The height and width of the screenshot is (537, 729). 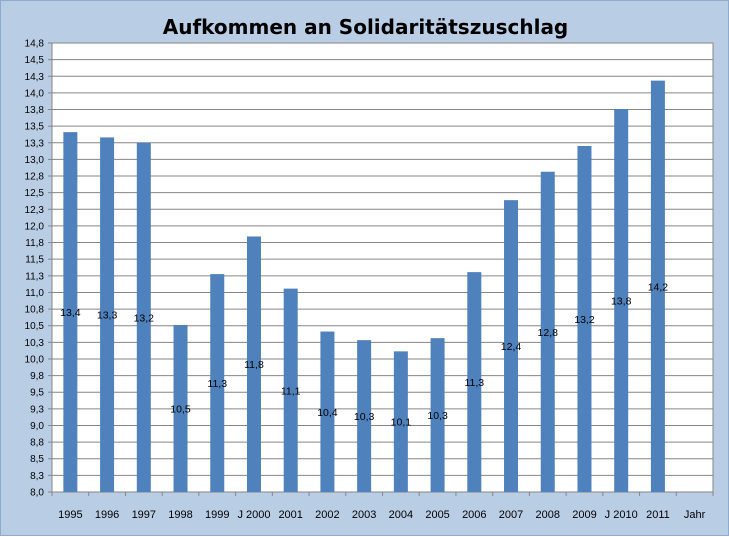 I want to click on y-tick-label: 8,8, so click(x=37, y=443).